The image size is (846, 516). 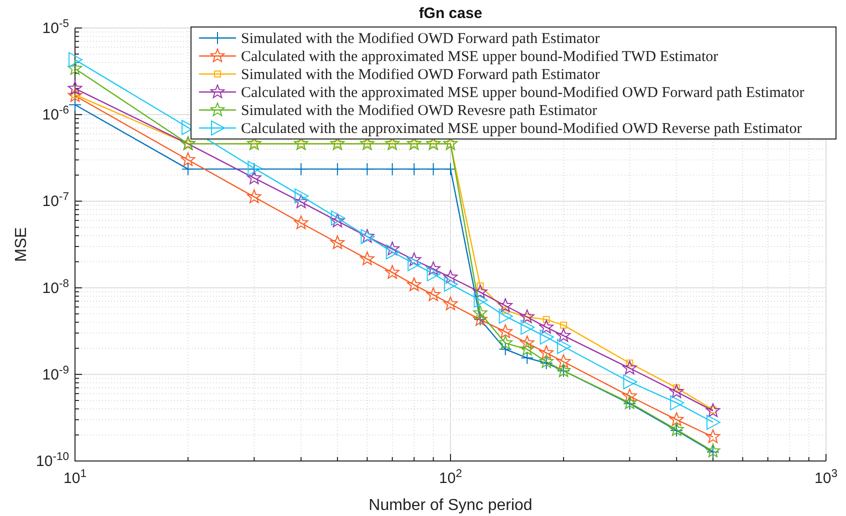 What do you see at coordinates (450, 13) in the screenshot?
I see `chart-title: fGn case` at bounding box center [450, 13].